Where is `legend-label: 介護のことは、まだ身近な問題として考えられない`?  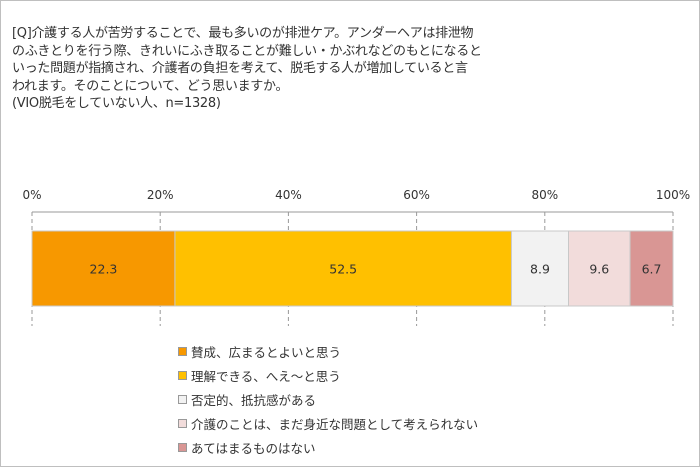
legend-label: 介護のことは、まだ身近な問題として考えられない is located at coordinates (335, 424).